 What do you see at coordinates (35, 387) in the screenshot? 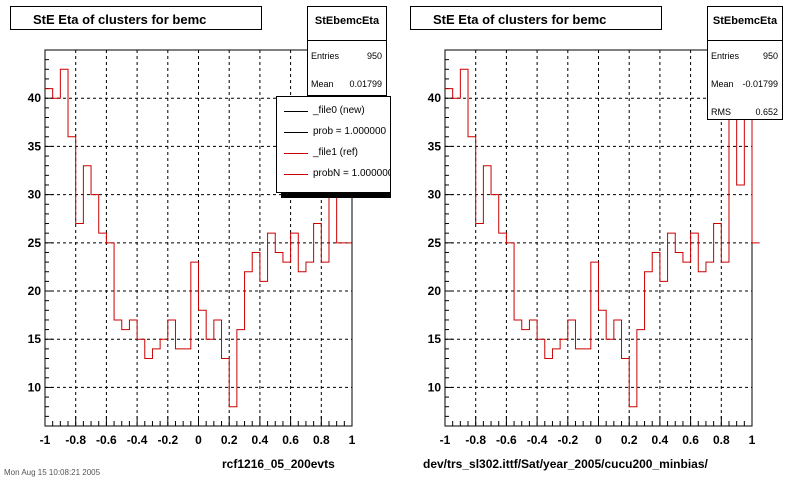
I see `left-y-tick-label: 10` at bounding box center [35, 387].